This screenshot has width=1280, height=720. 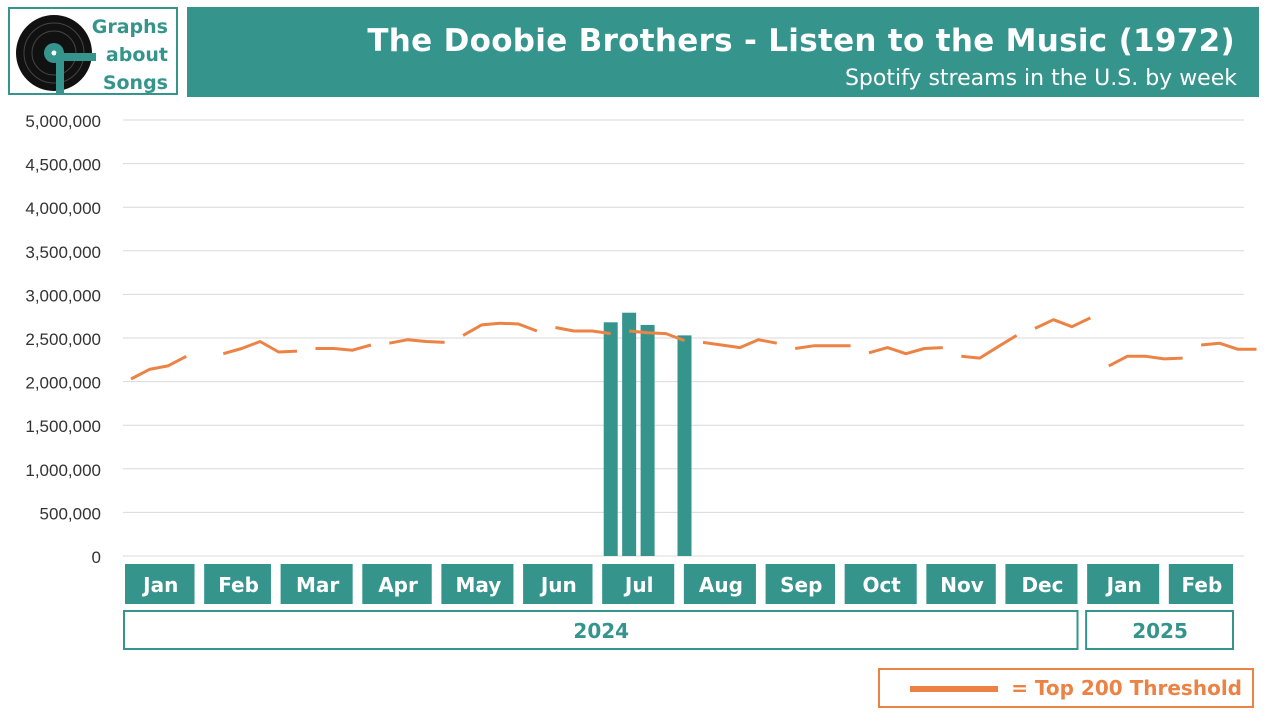 What do you see at coordinates (63, 121) in the screenshot?
I see `y-tick-label: 5,000,000` at bounding box center [63, 121].